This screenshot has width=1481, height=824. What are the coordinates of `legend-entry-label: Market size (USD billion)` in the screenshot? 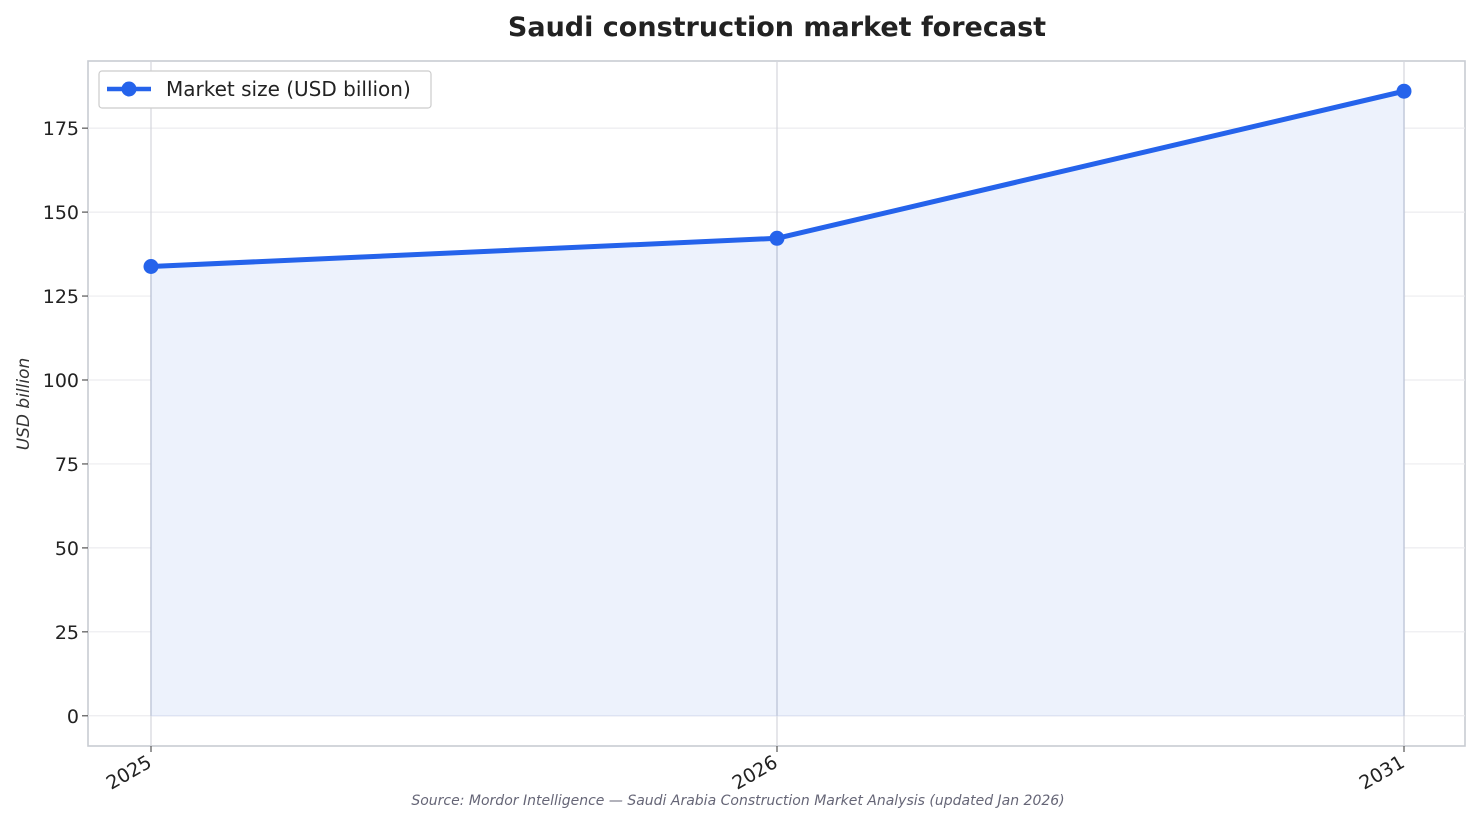 It's located at (288, 89).